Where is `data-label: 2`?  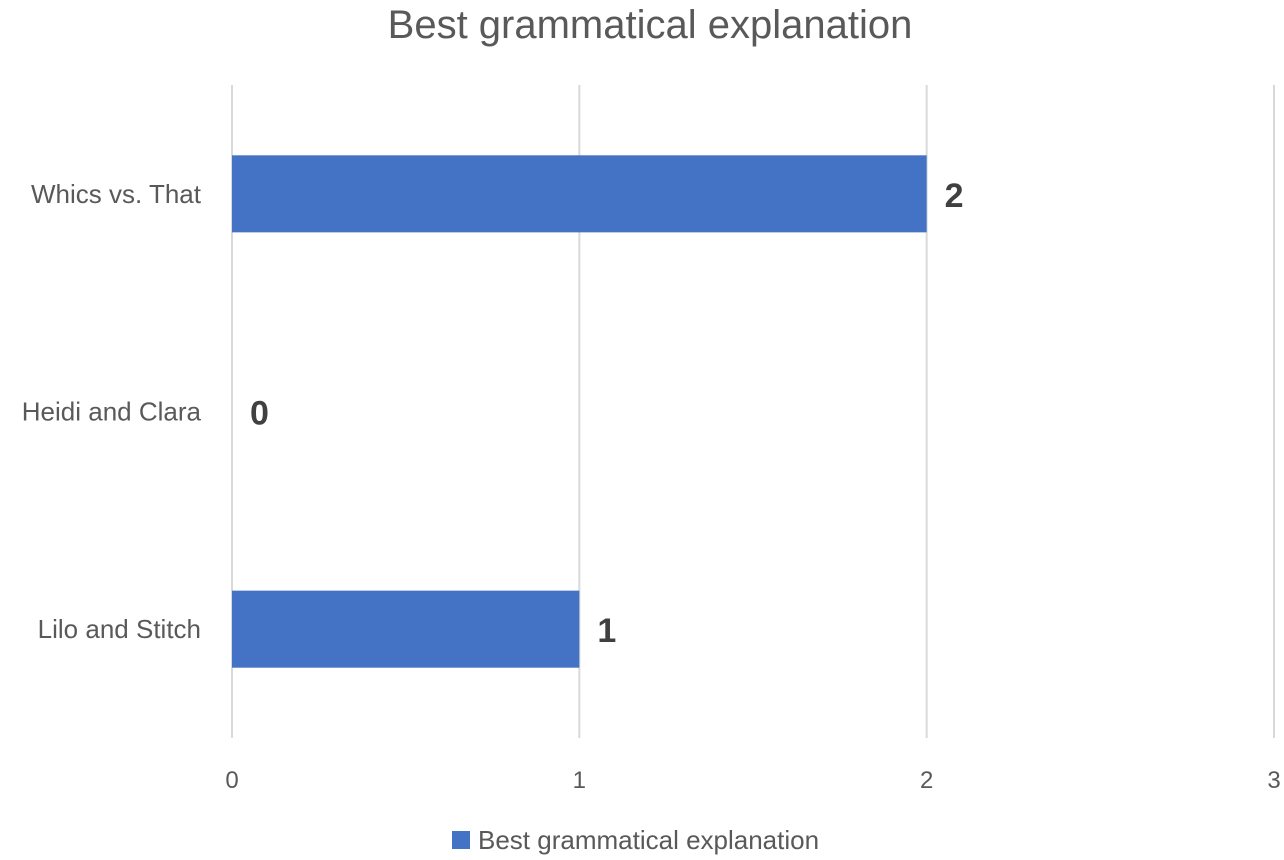
data-label: 2 is located at coordinates (954, 196).